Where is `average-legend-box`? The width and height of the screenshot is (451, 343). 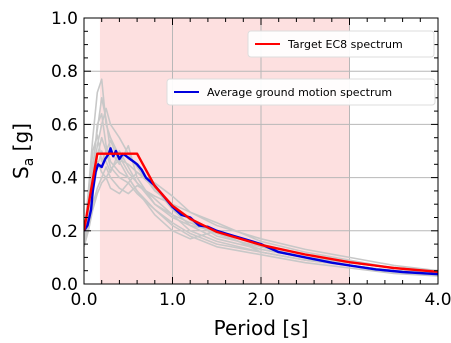 average-legend-box is located at coordinates (301, 92).